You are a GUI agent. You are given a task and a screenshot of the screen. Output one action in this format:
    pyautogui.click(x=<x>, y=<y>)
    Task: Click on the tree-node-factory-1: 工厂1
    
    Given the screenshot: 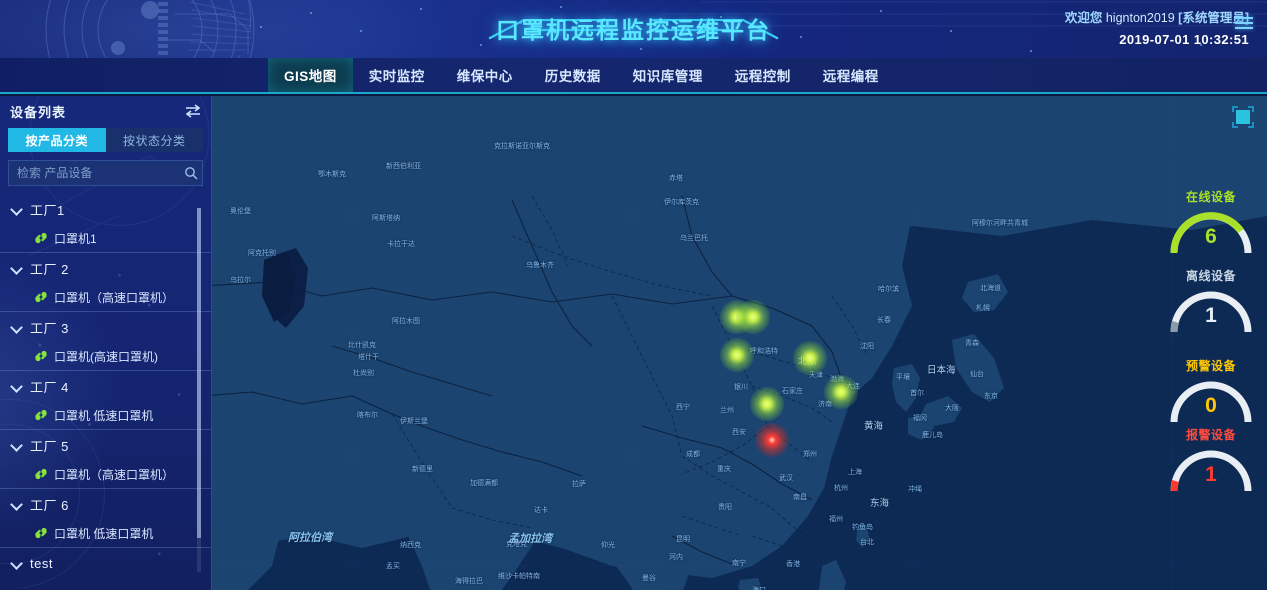 What is the action you would take?
    pyautogui.click(x=105, y=209)
    